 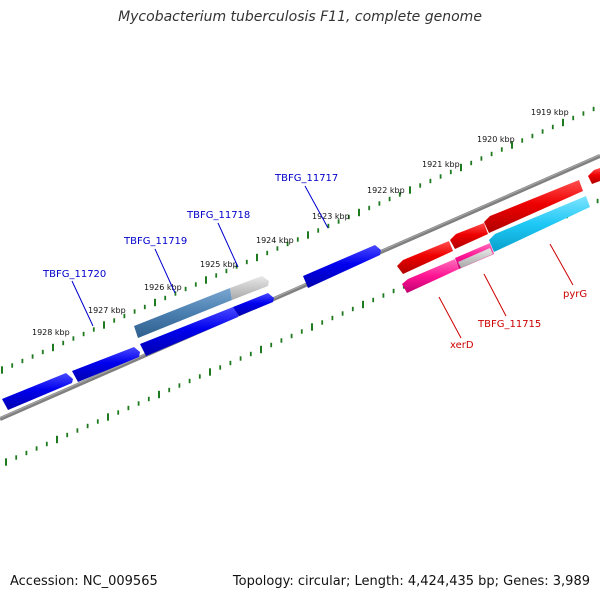 I want to click on kbp-label: 1927 kbp, so click(x=107, y=310).